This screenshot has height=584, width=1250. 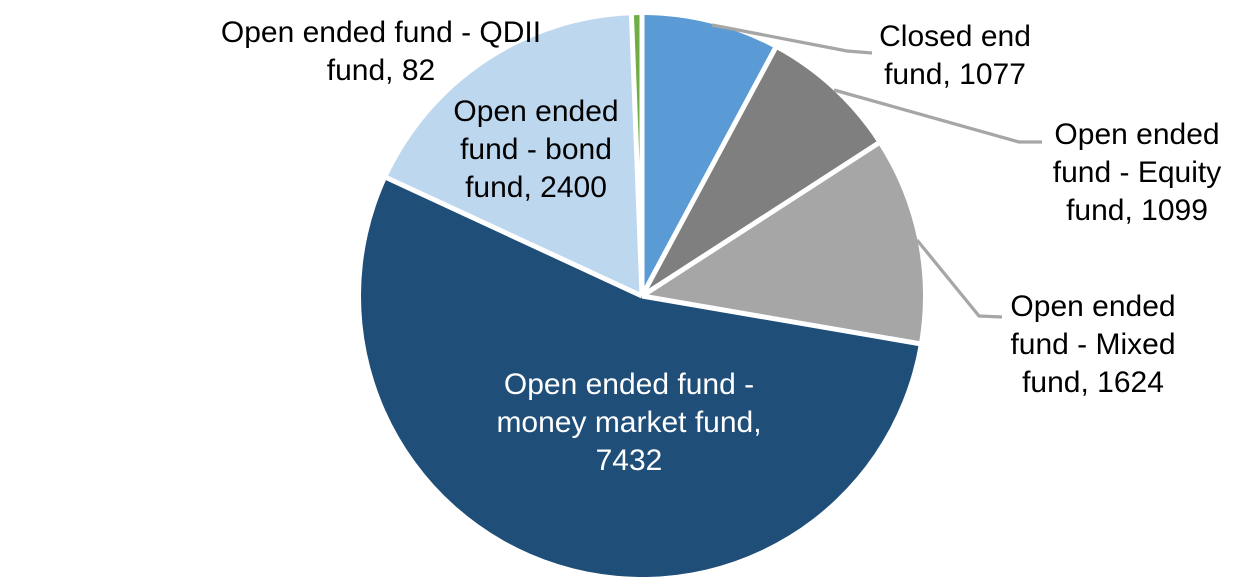 I want to click on slice-label-line: fund - bond, so click(x=536, y=149).